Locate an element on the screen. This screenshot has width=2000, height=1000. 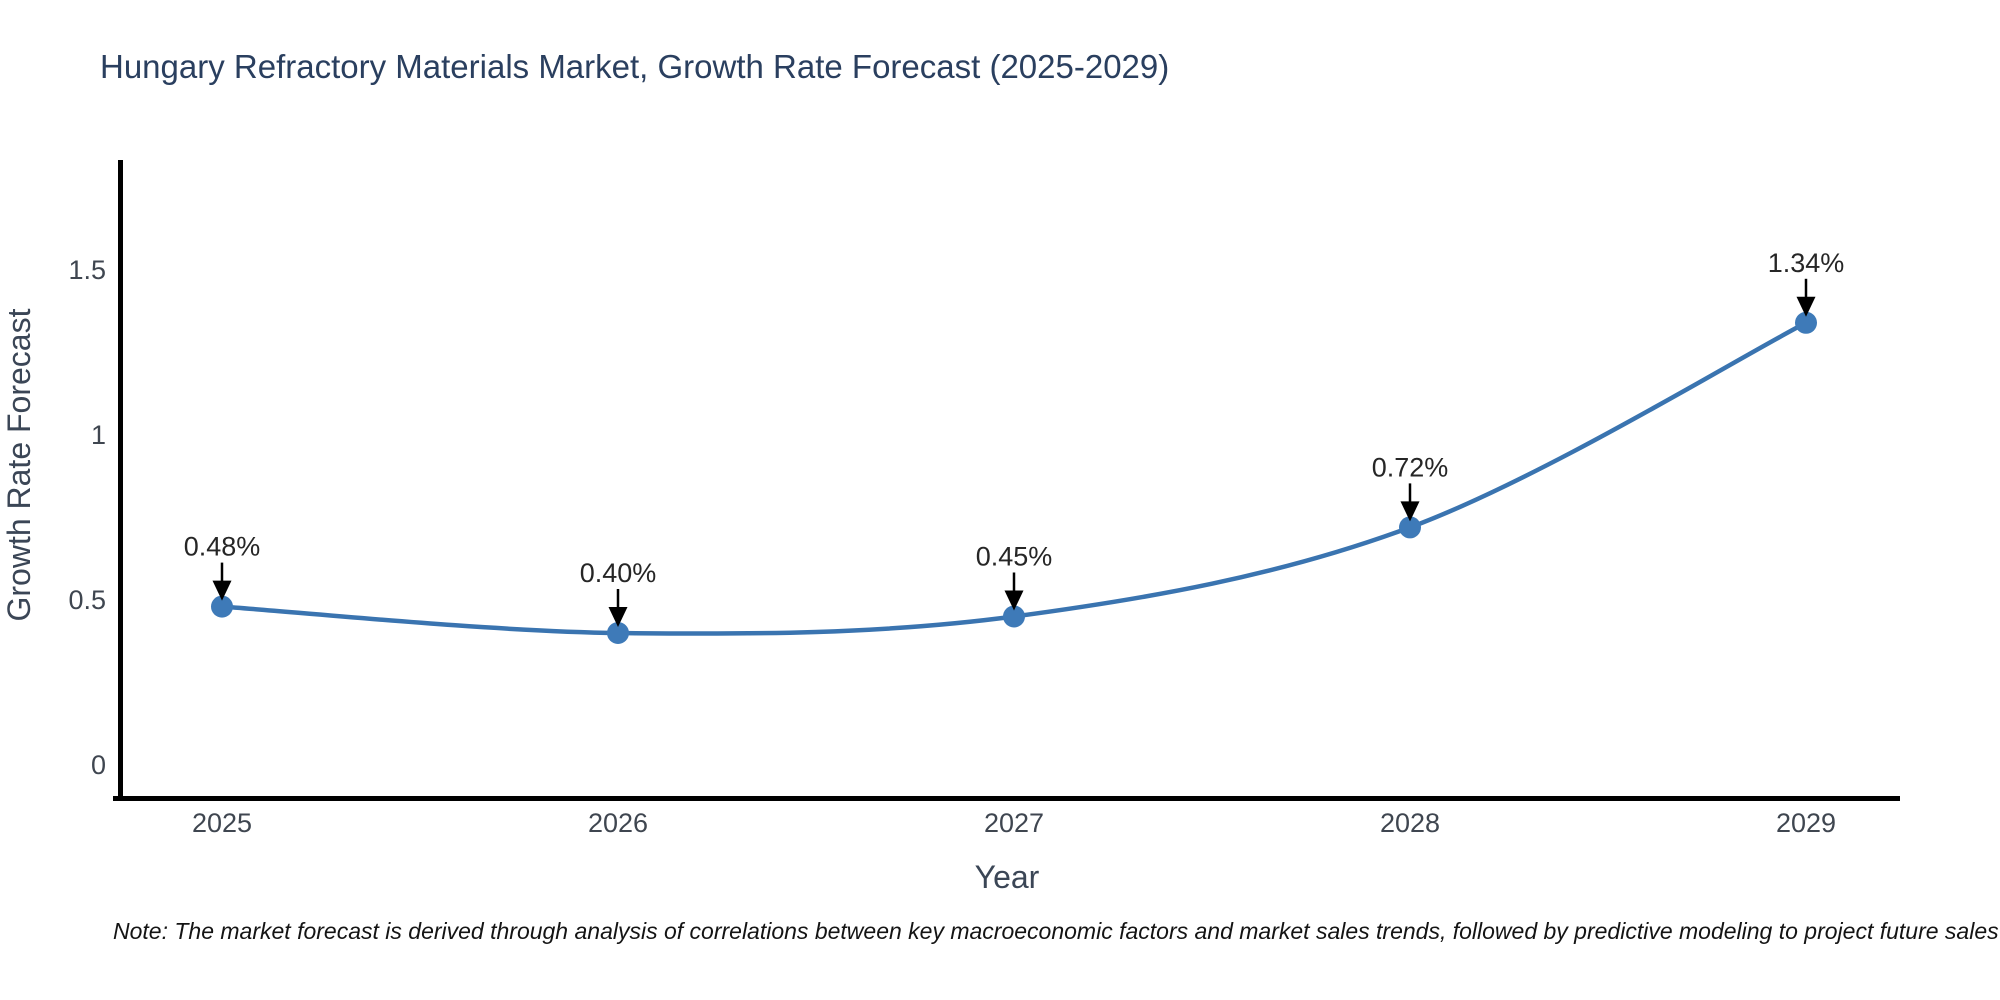
annotation-label: 0.72% is located at coordinates (1410, 467).